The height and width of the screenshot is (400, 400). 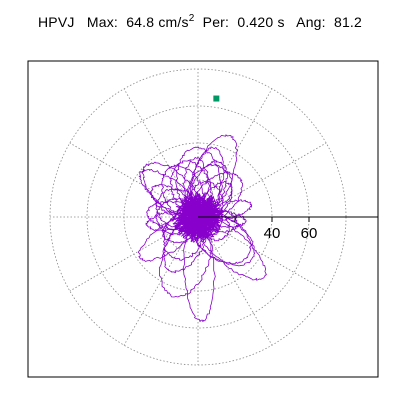 I want to click on period-label: Per:, so click(x=216, y=22).